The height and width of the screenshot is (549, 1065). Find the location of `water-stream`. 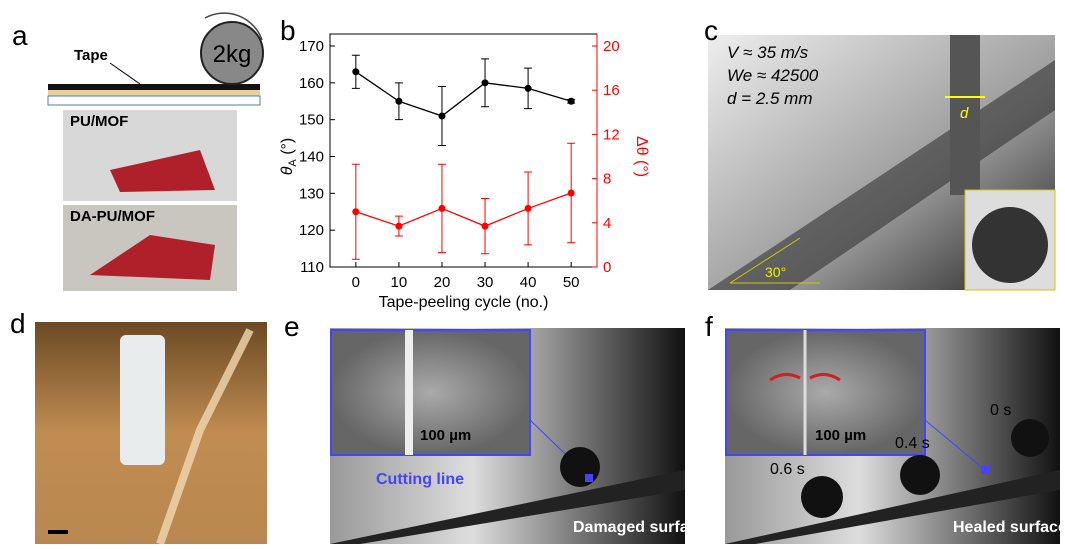

water-stream is located at coordinates (205, 437).